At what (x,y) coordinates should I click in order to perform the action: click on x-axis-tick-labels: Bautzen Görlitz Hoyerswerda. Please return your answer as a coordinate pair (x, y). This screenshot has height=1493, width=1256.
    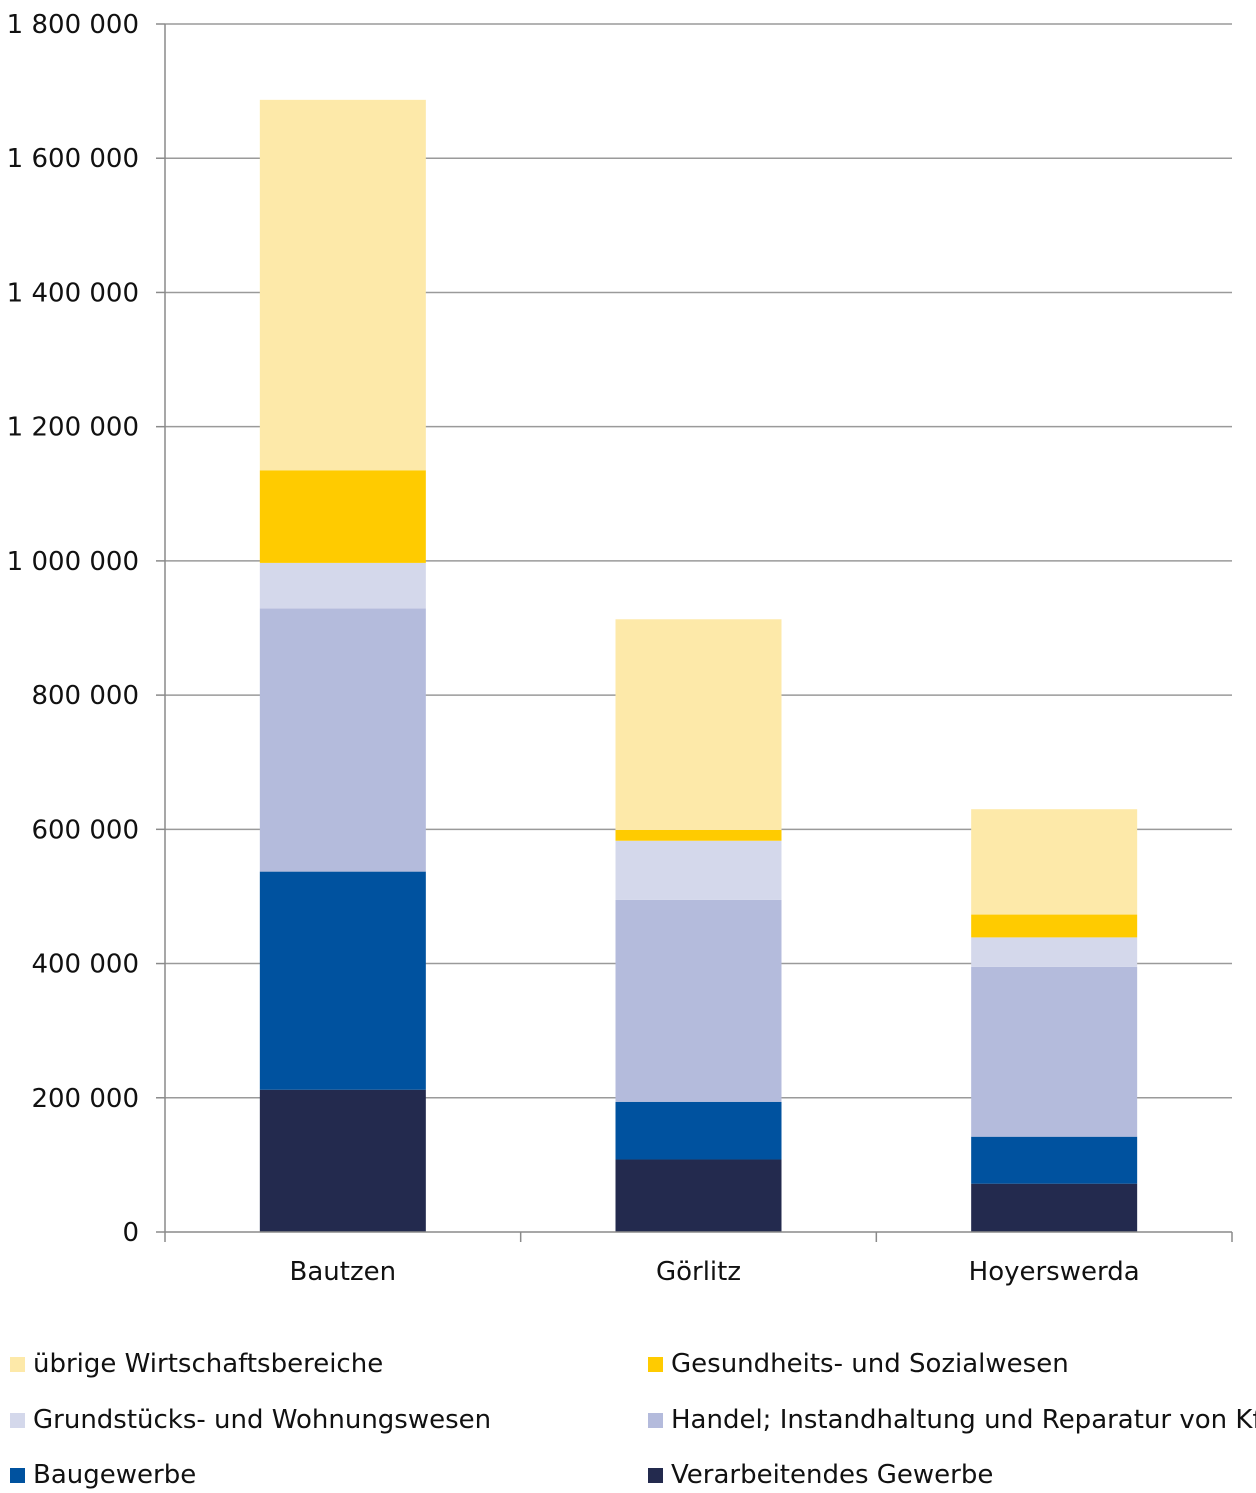
    Looking at the image, I should click on (715, 1272).